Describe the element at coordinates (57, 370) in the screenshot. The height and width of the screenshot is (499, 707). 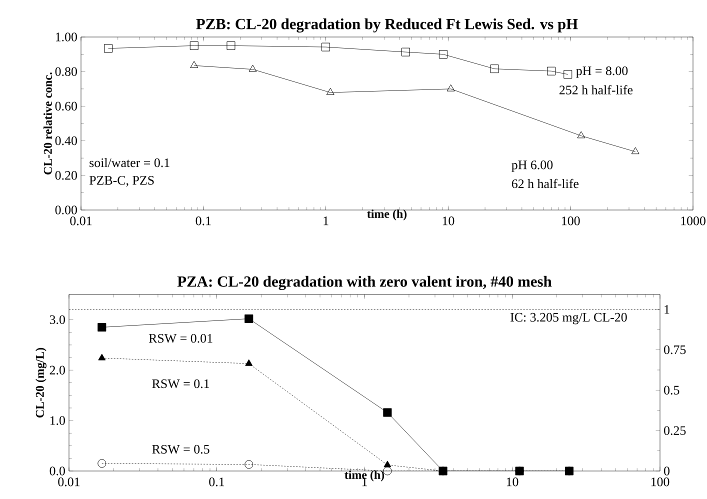
I see `y-tick-label: 2.0` at that location.